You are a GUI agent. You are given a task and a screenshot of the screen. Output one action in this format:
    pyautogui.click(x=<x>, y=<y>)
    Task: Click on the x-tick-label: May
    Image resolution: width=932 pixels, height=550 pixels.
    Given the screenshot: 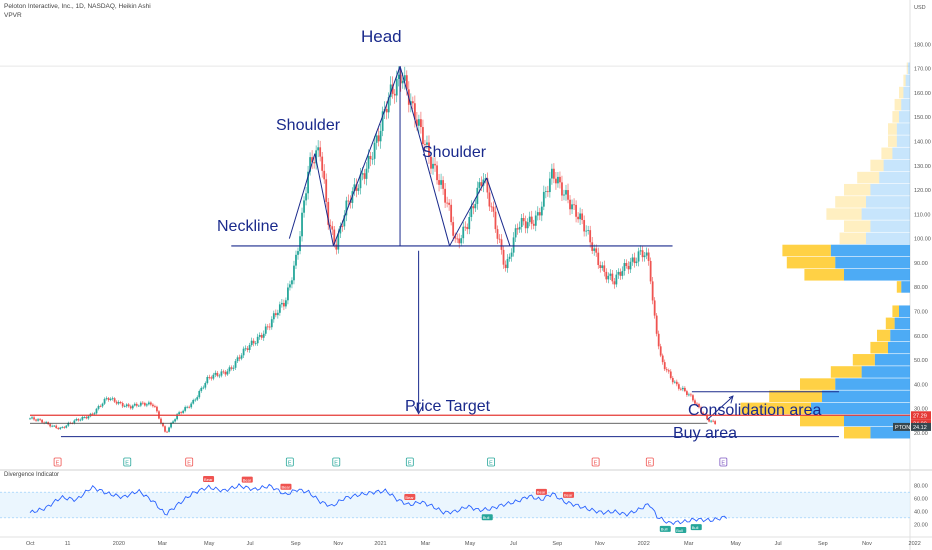 What is the action you would take?
    pyautogui.click(x=209, y=544)
    